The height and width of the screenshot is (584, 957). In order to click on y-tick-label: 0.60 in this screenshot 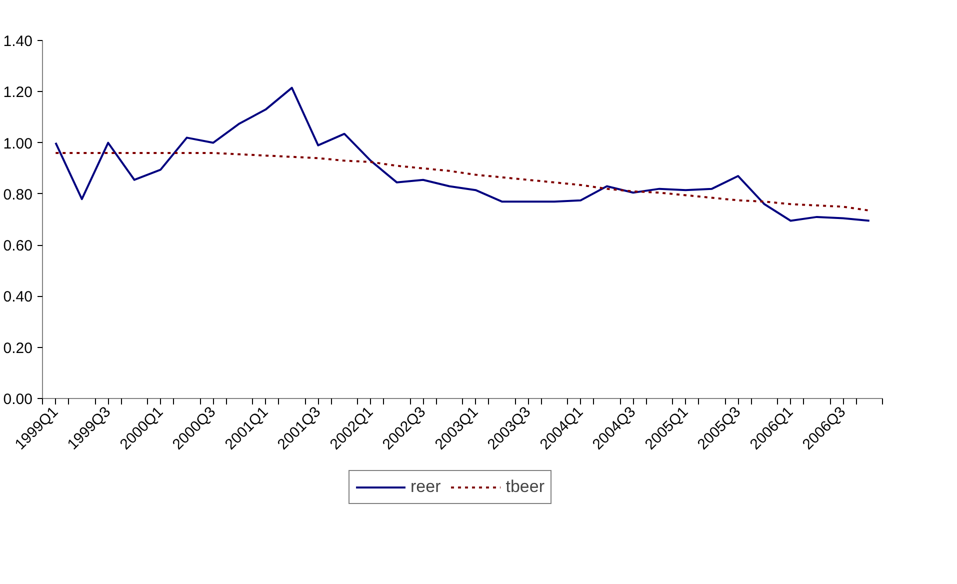, I will do `click(18, 246)`.